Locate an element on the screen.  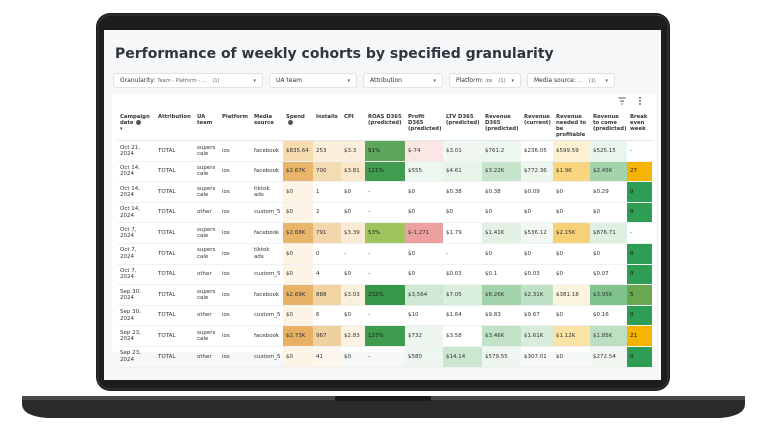
column-header: LTV D365 (predicted) is located at coordinates (462, 126).